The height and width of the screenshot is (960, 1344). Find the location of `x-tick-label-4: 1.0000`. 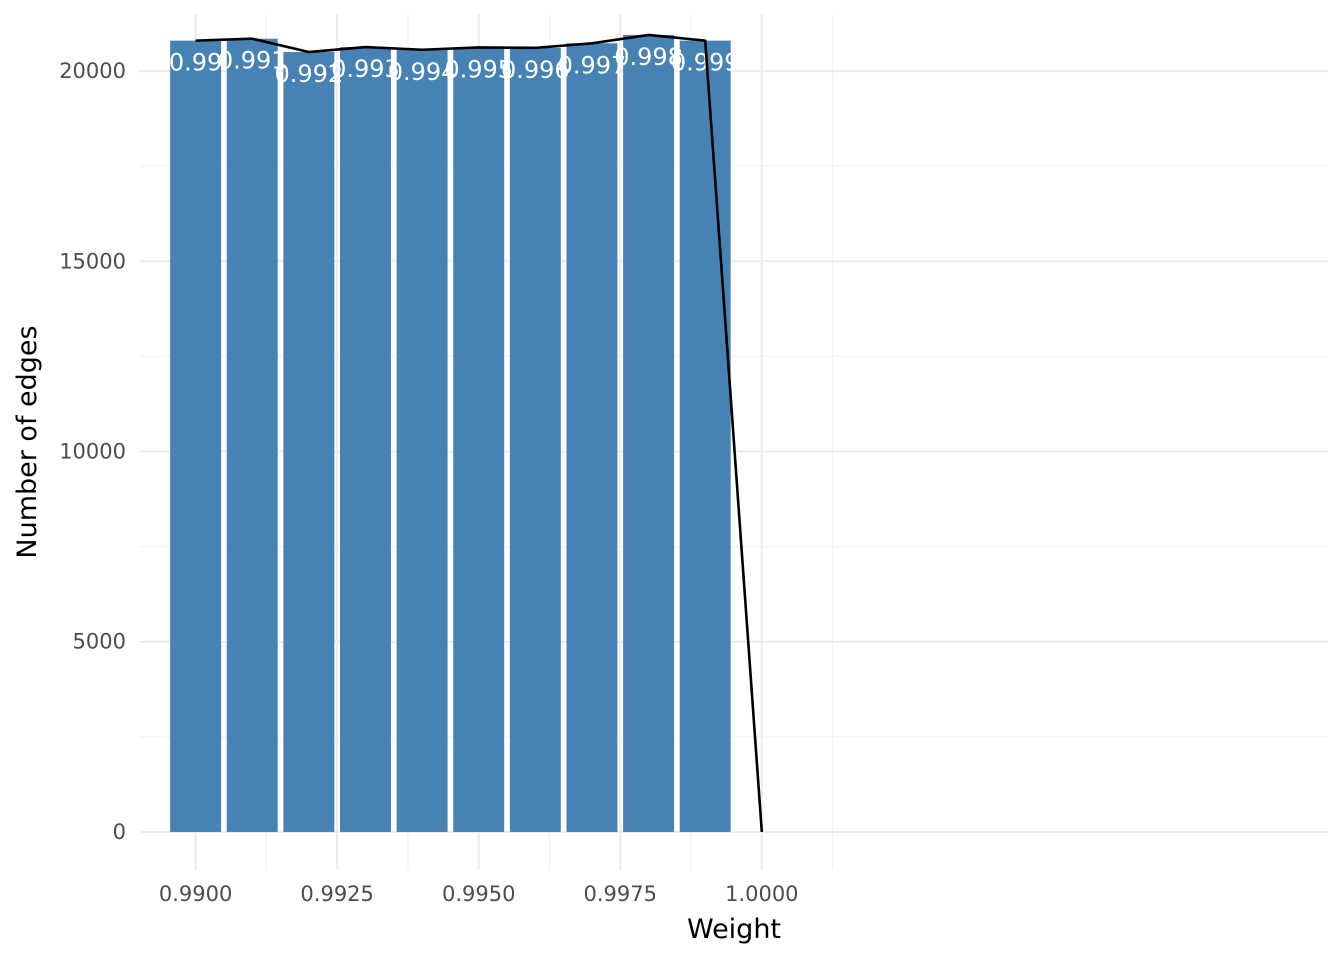

x-tick-label-4: 1.0000 is located at coordinates (761, 894).